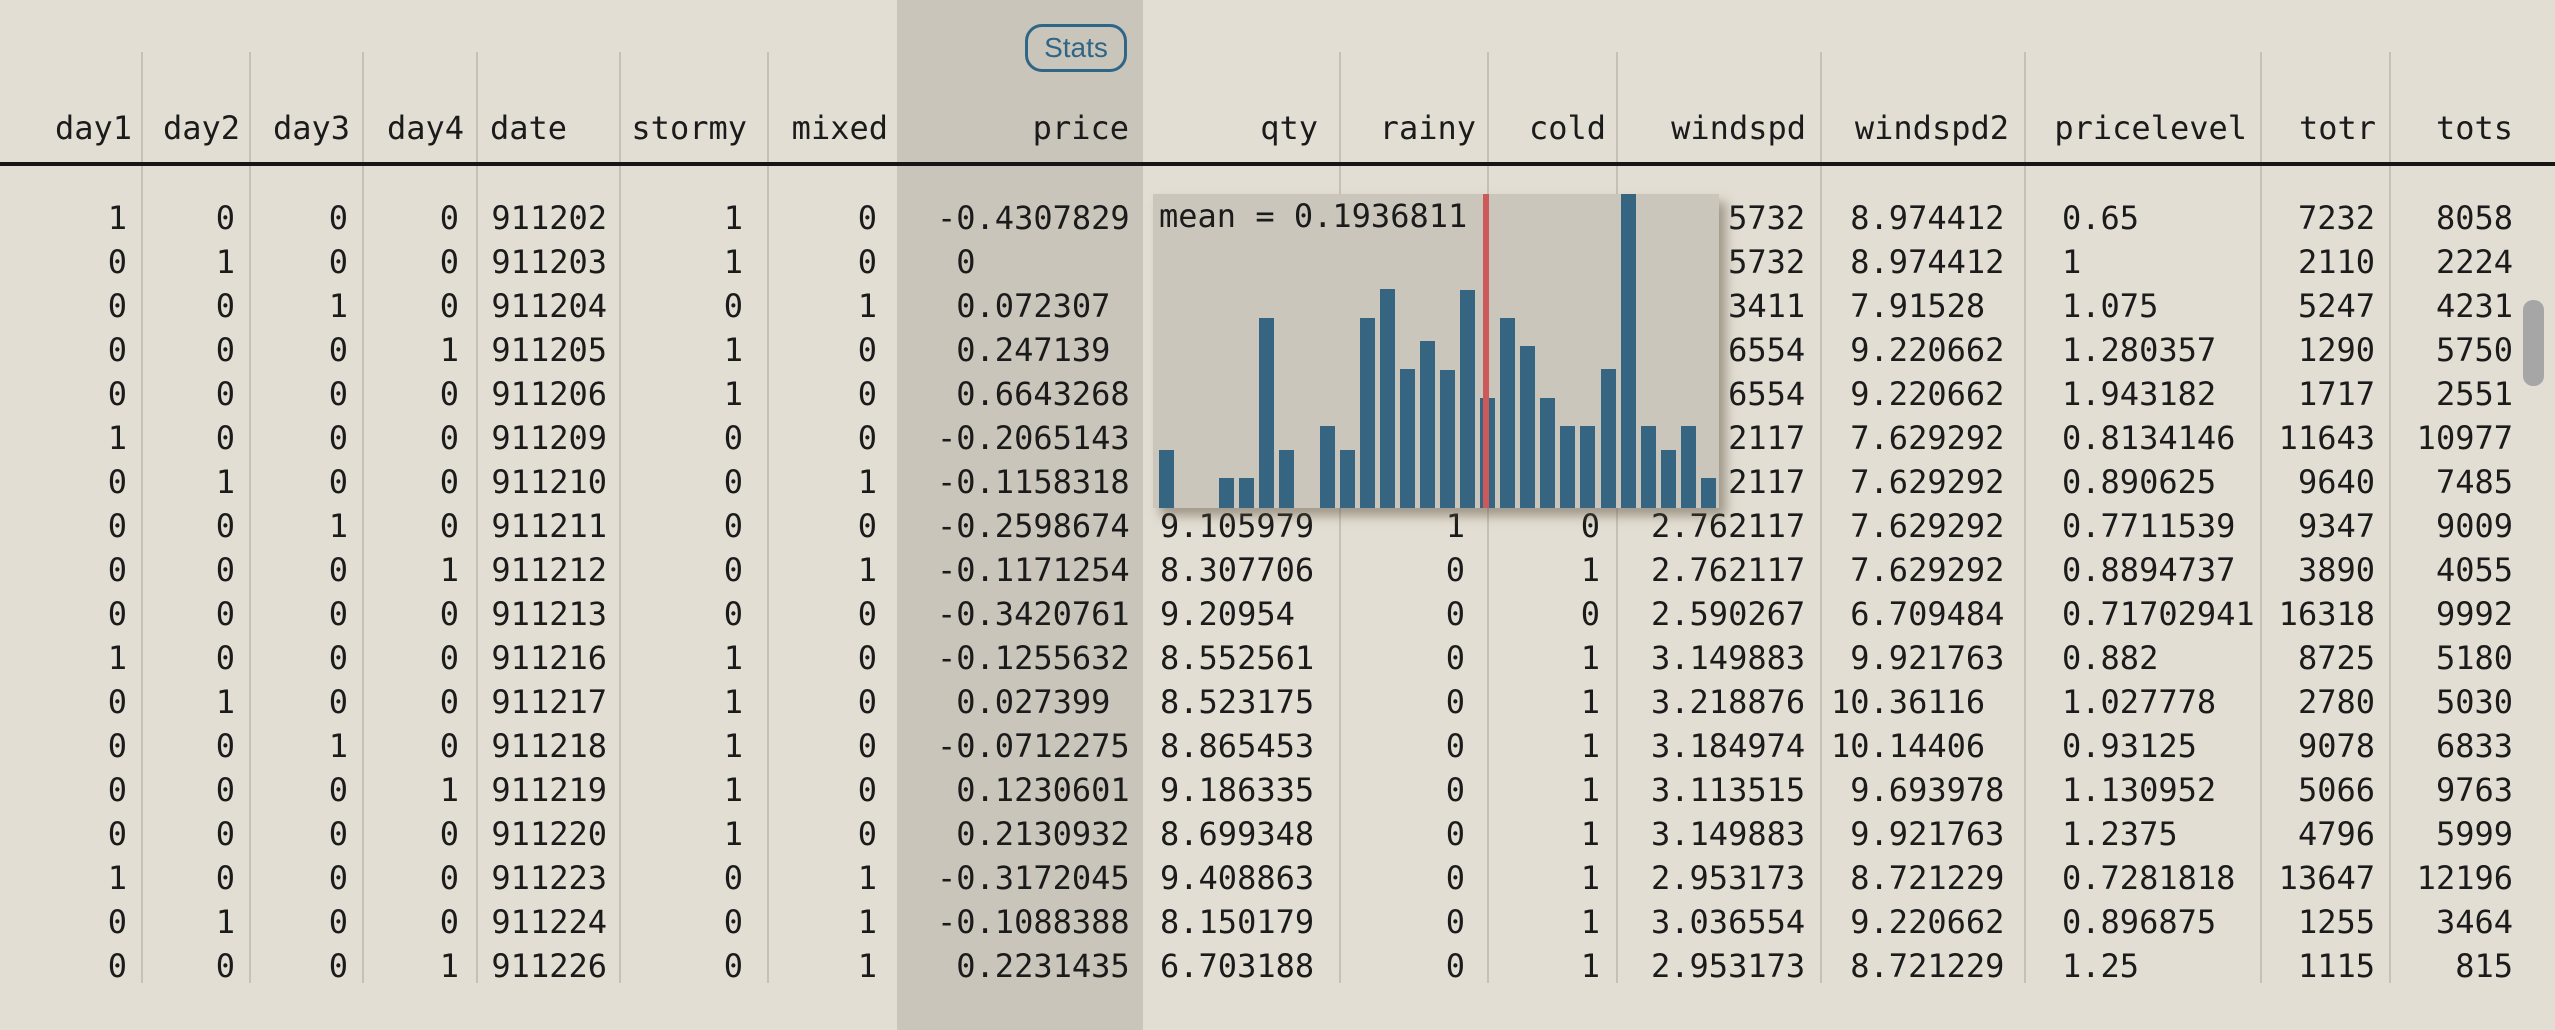  Describe the element at coordinates (2139, 790) in the screenshot. I see `cell-pricelevel: 1.130952` at that location.